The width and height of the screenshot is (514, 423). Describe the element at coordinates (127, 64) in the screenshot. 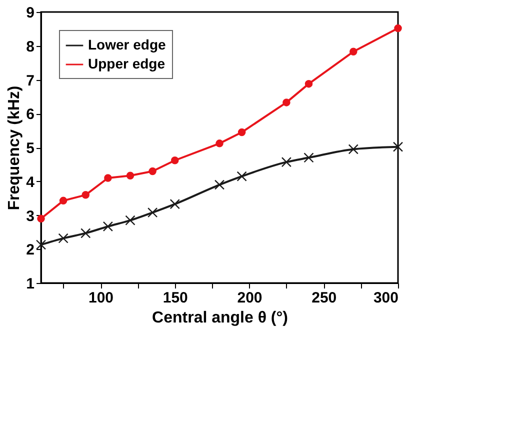

I see `legend-label: Upper edge` at that location.